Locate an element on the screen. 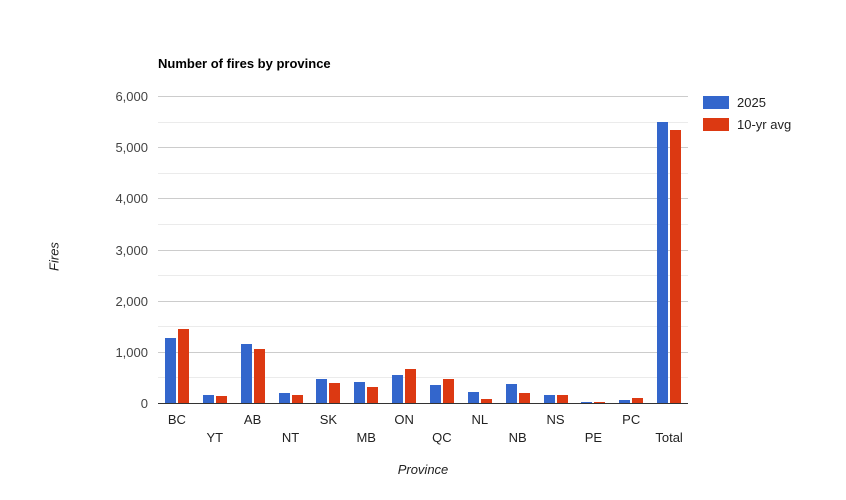 Image resolution: width=846 pixels, height=500 pixels. bar-10-yr-avg-nl is located at coordinates (486, 400).